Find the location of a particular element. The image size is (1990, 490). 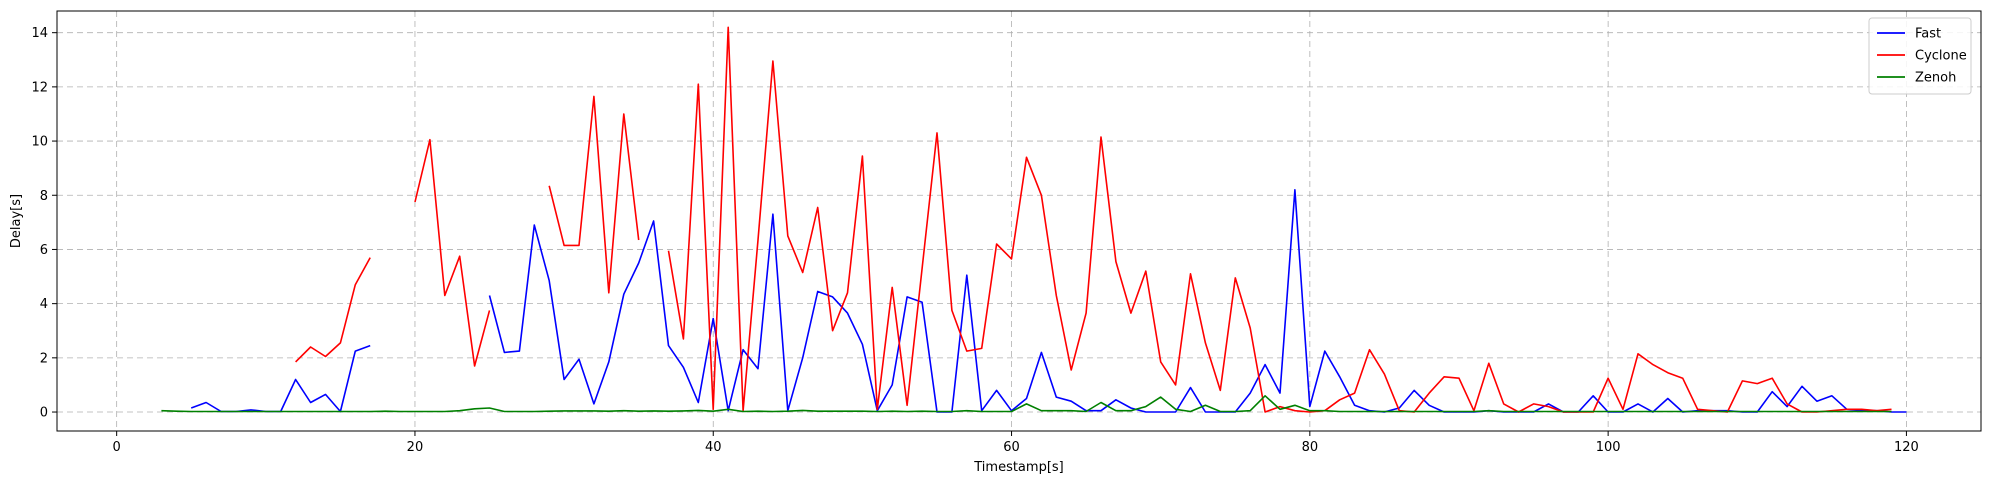

y-tick-label: 8 is located at coordinates (44, 196).